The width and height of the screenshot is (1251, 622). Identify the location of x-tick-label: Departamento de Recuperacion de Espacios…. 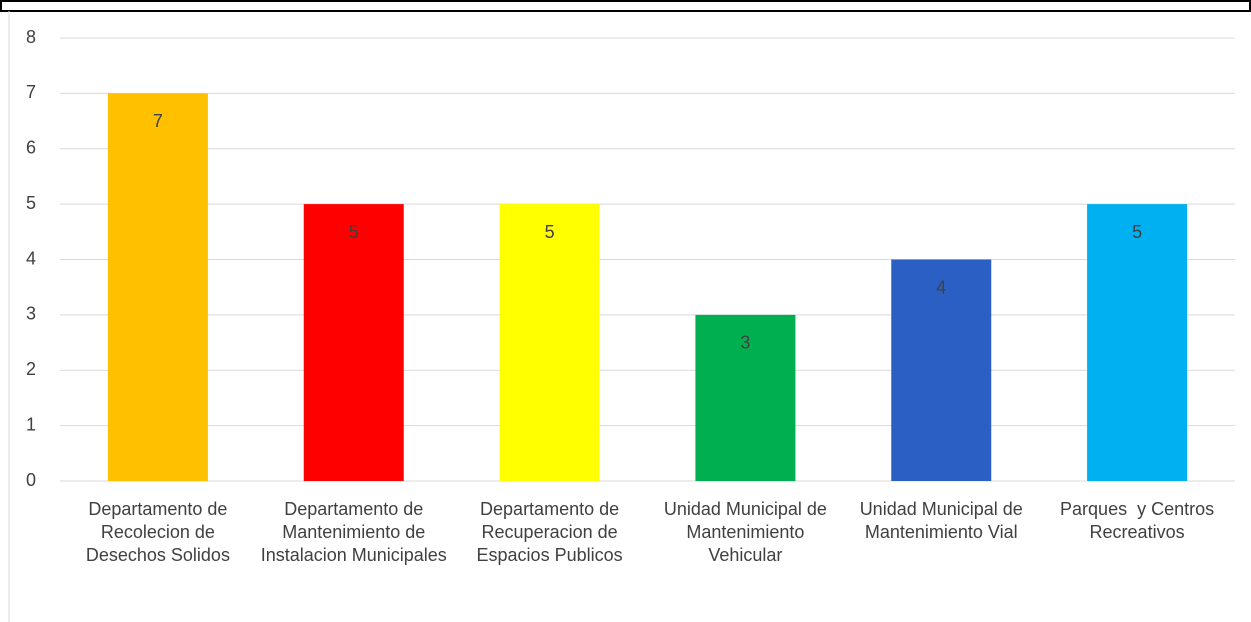
(550, 532).